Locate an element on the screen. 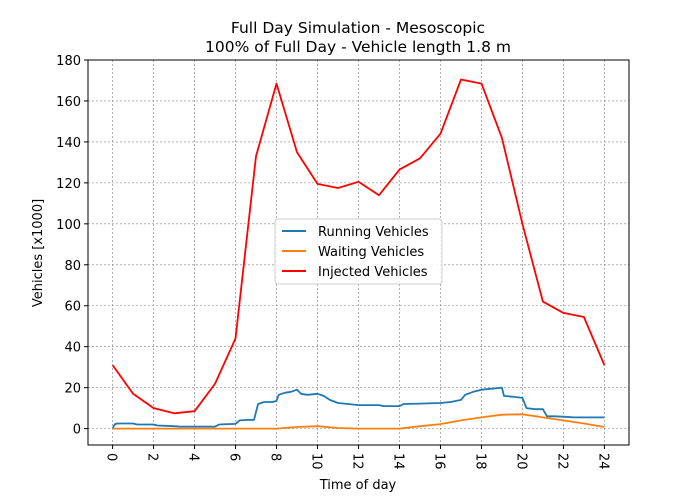 The image size is (700, 500). y-tick-label: 160 is located at coordinates (68, 102).